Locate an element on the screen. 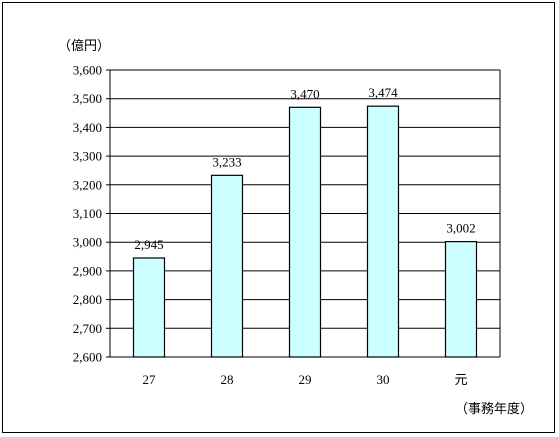 The width and height of the screenshot is (559, 437). y-tick-label: 2,600 is located at coordinates (87, 357).